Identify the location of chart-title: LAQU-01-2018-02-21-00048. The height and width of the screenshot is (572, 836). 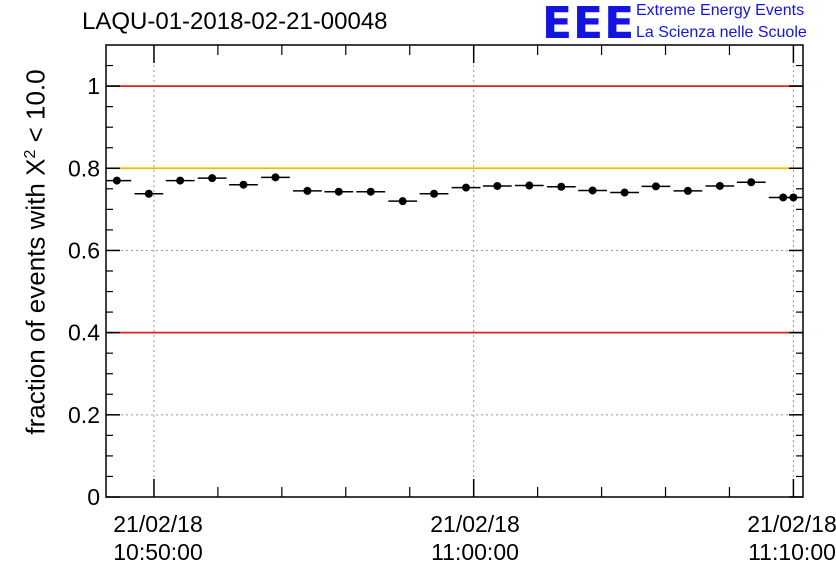
(235, 21).